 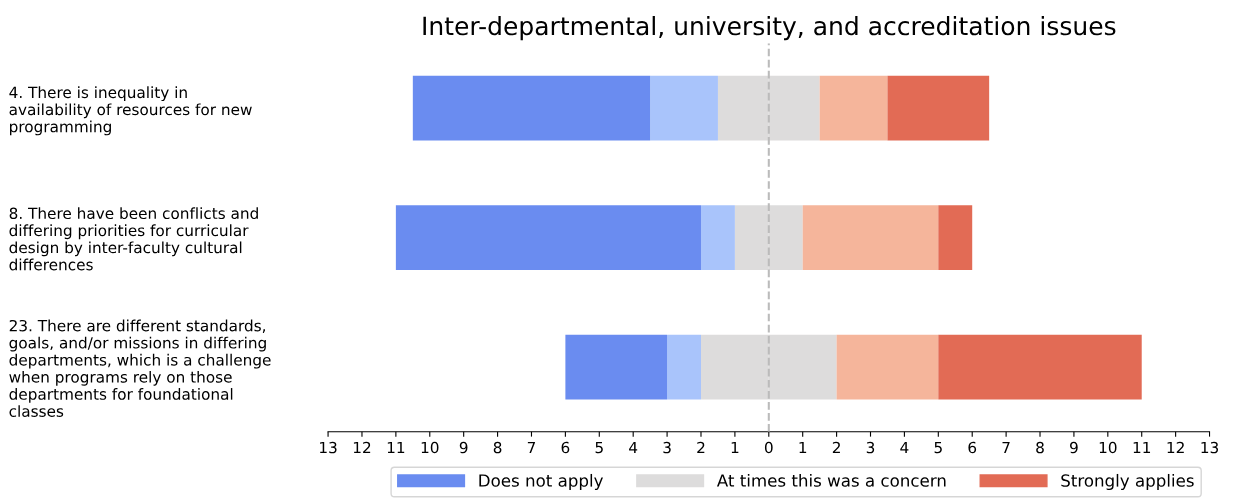 What do you see at coordinates (768, 447) in the screenshot?
I see `x-tick-label: 0` at bounding box center [768, 447].